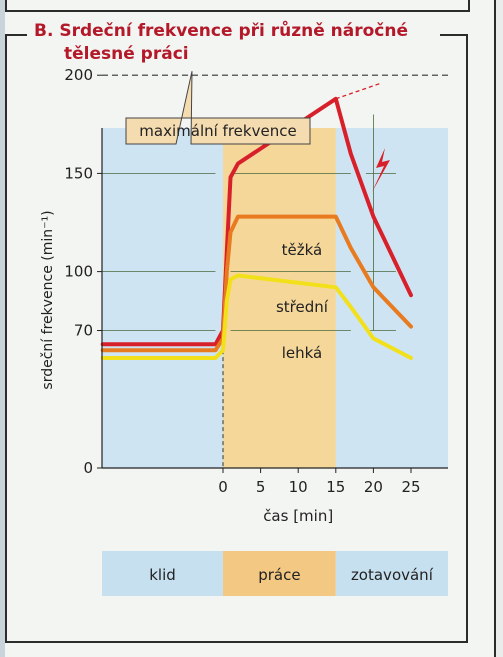 The width and height of the screenshot is (503, 657). What do you see at coordinates (298, 487) in the screenshot?
I see `x-tick-label-2: 10` at bounding box center [298, 487].